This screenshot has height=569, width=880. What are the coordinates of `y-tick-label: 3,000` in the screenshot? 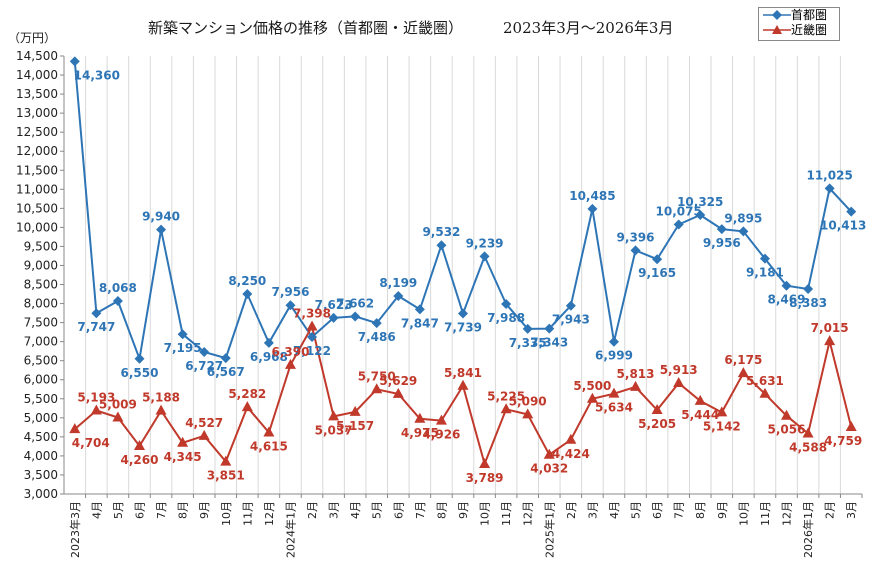 It's located at (41, 494).